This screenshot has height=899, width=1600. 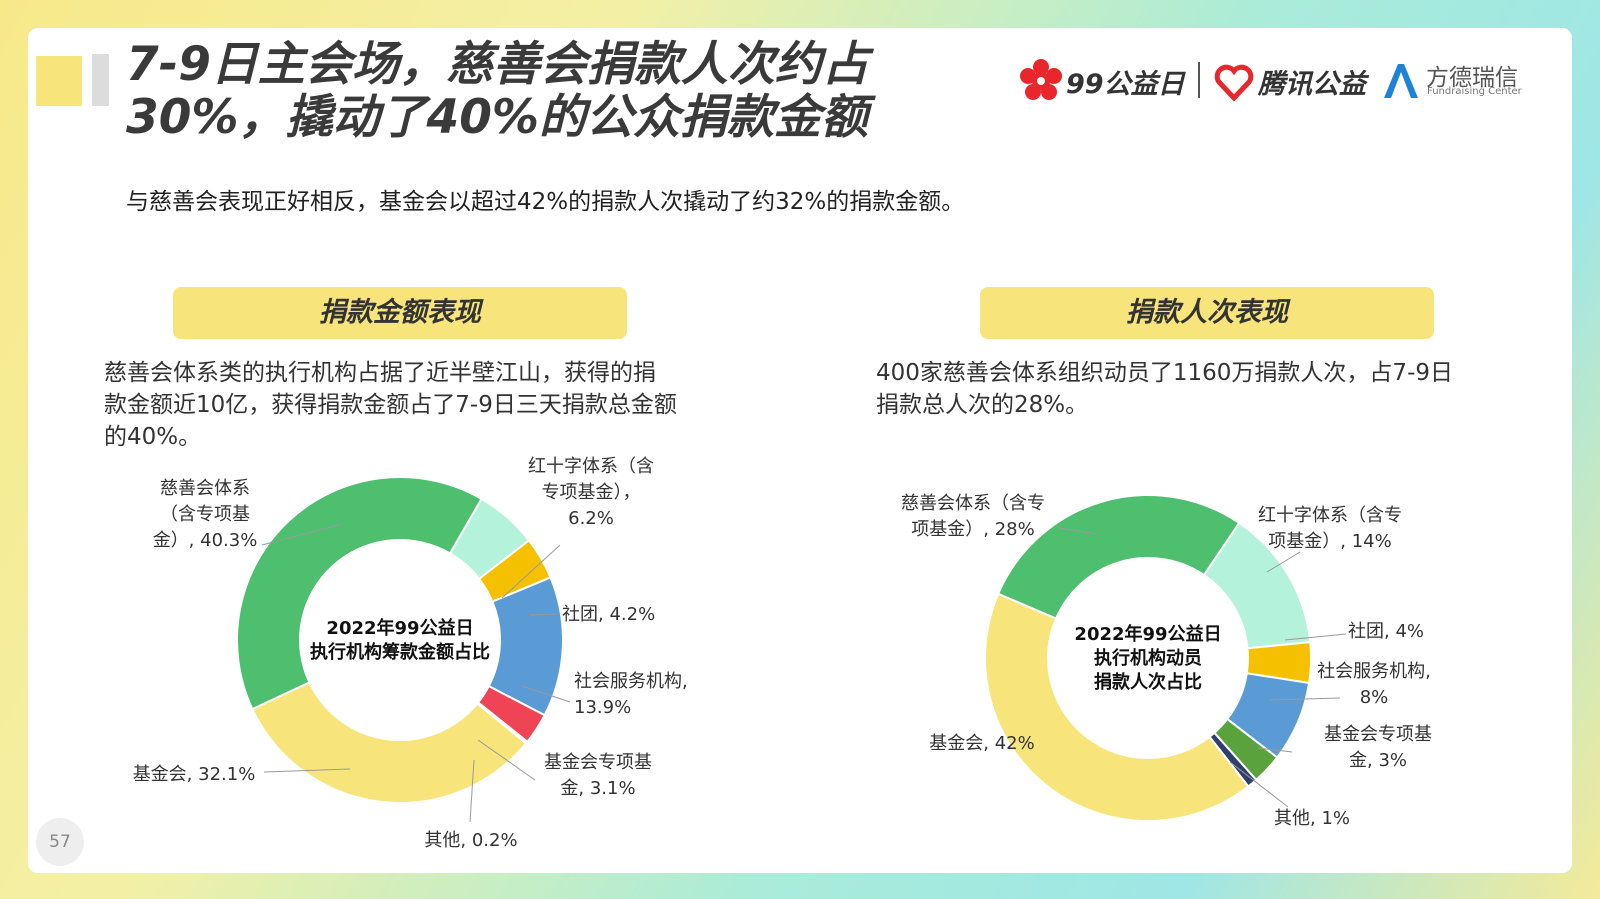 What do you see at coordinates (1125, 84) in the screenshot?
I see `logo-99-text: 99公益日` at bounding box center [1125, 84].